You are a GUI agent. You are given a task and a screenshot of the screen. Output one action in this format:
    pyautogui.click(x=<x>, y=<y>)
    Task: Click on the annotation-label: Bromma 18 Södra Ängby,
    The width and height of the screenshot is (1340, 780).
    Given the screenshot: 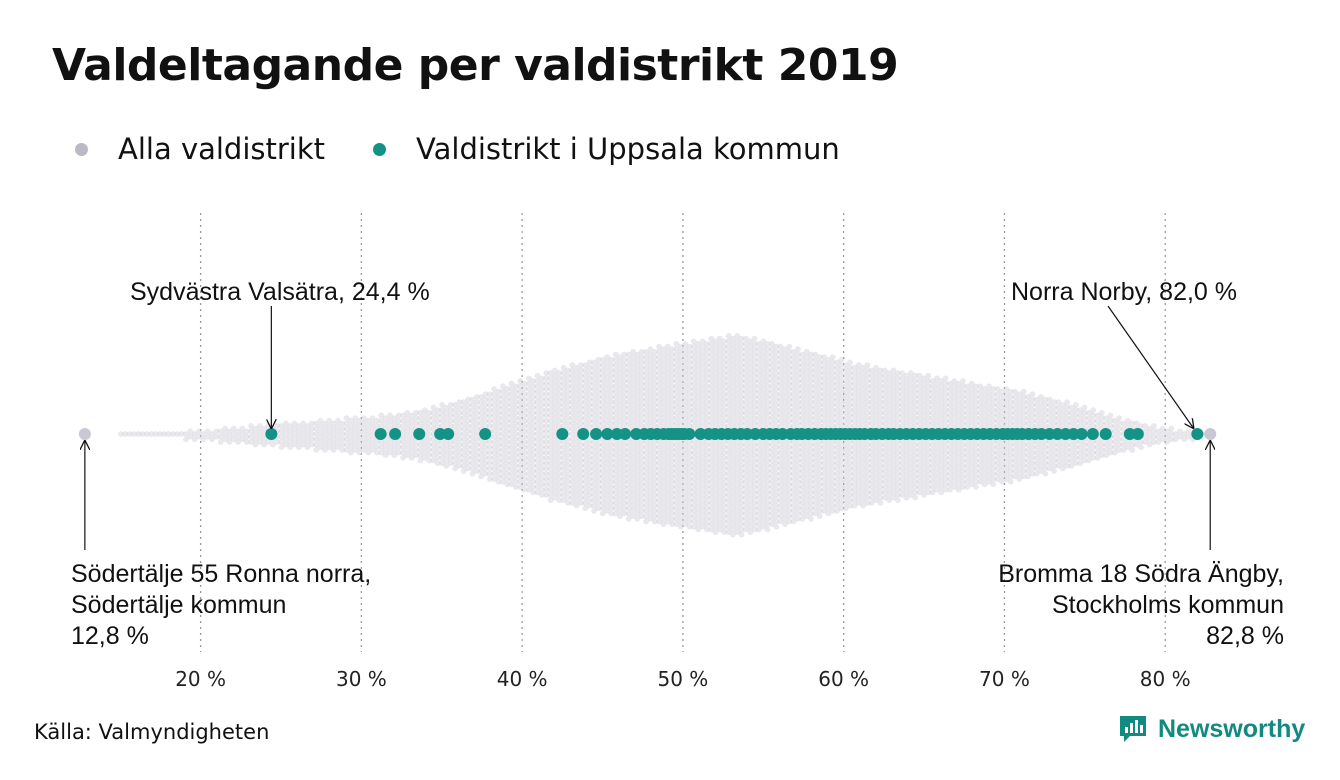 What is the action you would take?
    pyautogui.click(x=1141, y=574)
    